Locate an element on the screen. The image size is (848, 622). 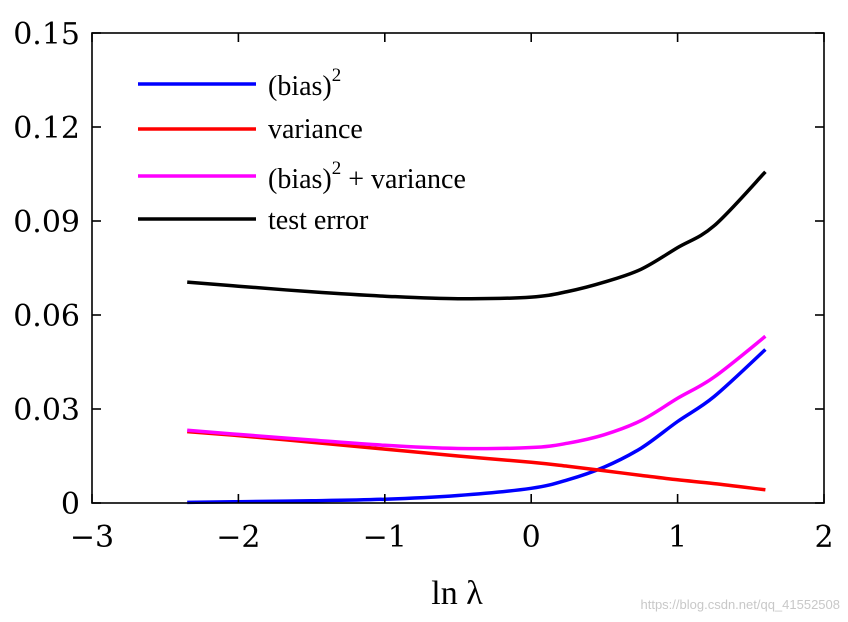
y-tick-label: 0.09 is located at coordinates (46, 222).